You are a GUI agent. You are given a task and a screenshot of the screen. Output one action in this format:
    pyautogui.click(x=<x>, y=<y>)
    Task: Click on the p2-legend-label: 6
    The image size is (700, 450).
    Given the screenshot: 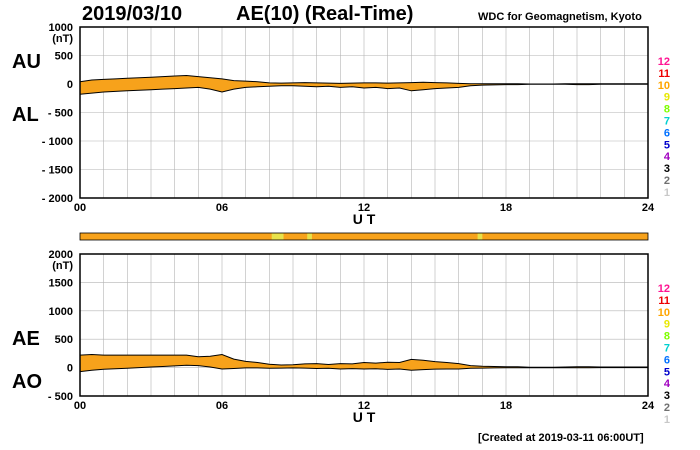 What is the action you would take?
    pyautogui.click(x=667, y=360)
    